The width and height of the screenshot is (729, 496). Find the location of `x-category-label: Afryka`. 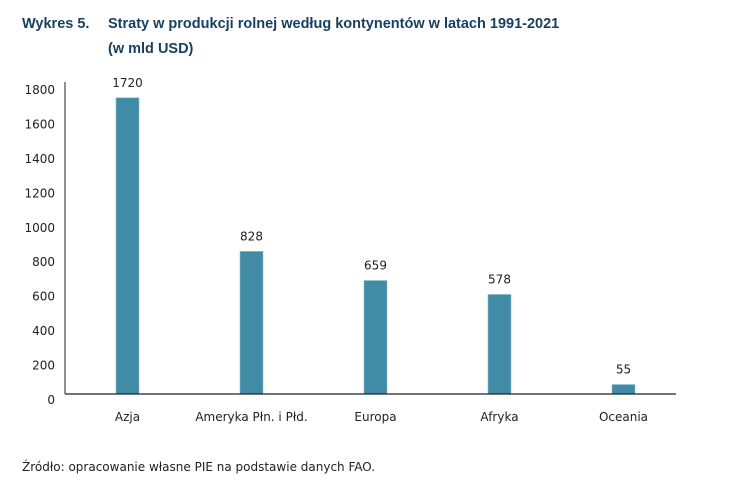

x-category-label: Afryka is located at coordinates (499, 417).